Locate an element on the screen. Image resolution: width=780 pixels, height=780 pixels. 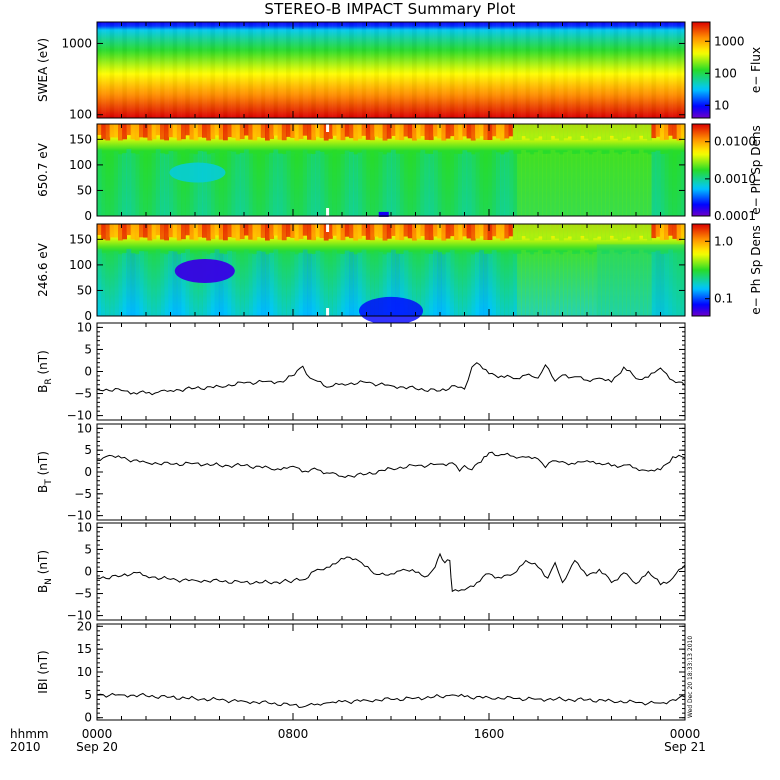
y-axis-label: 246.6 eV is located at coordinates (43, 269).